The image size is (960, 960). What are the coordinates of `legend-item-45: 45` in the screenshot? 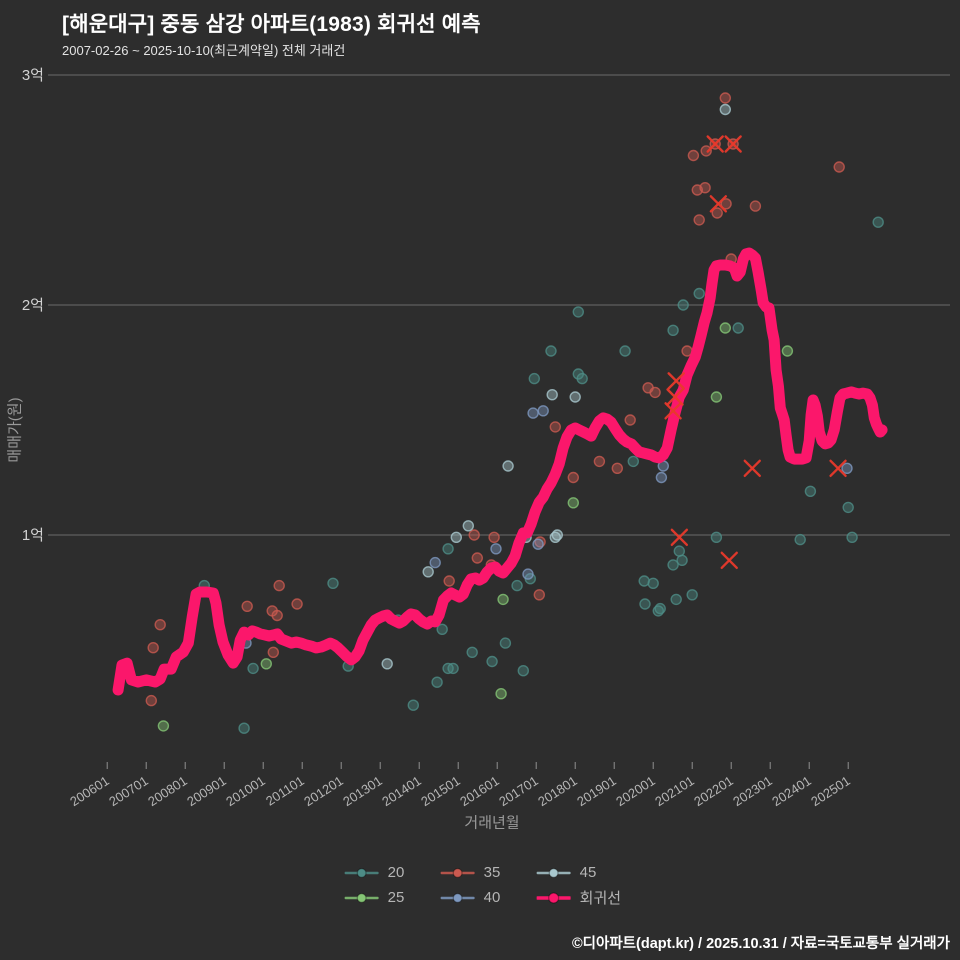 It's located at (584, 872).